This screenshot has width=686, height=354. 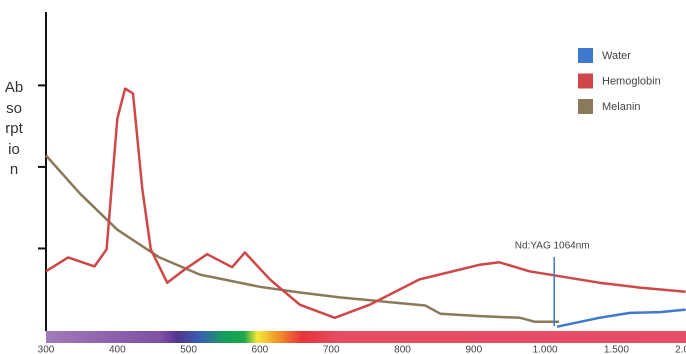 I want to click on annotation-text: Nd:YAG 1064nm, so click(x=552, y=246).